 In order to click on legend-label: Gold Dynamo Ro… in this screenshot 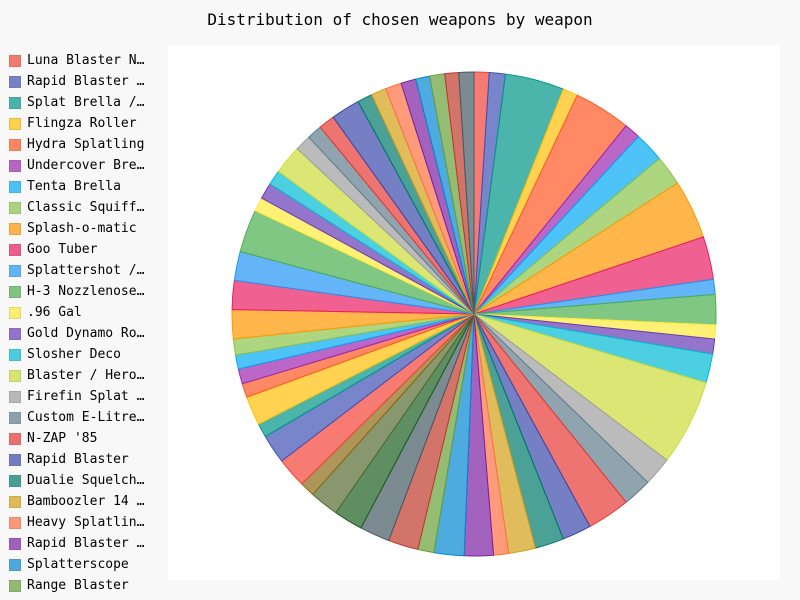, I will do `click(86, 333)`.